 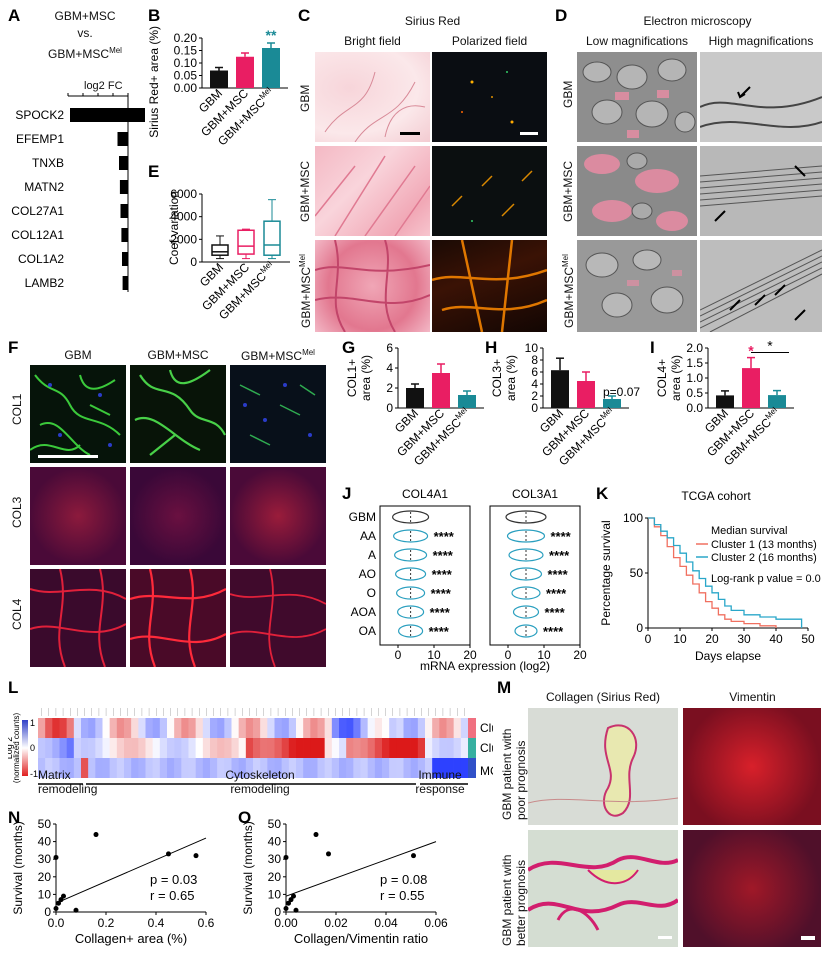 I want to click on panel-m-row2: GBM patient with better prognosis, so click(x=514, y=900).